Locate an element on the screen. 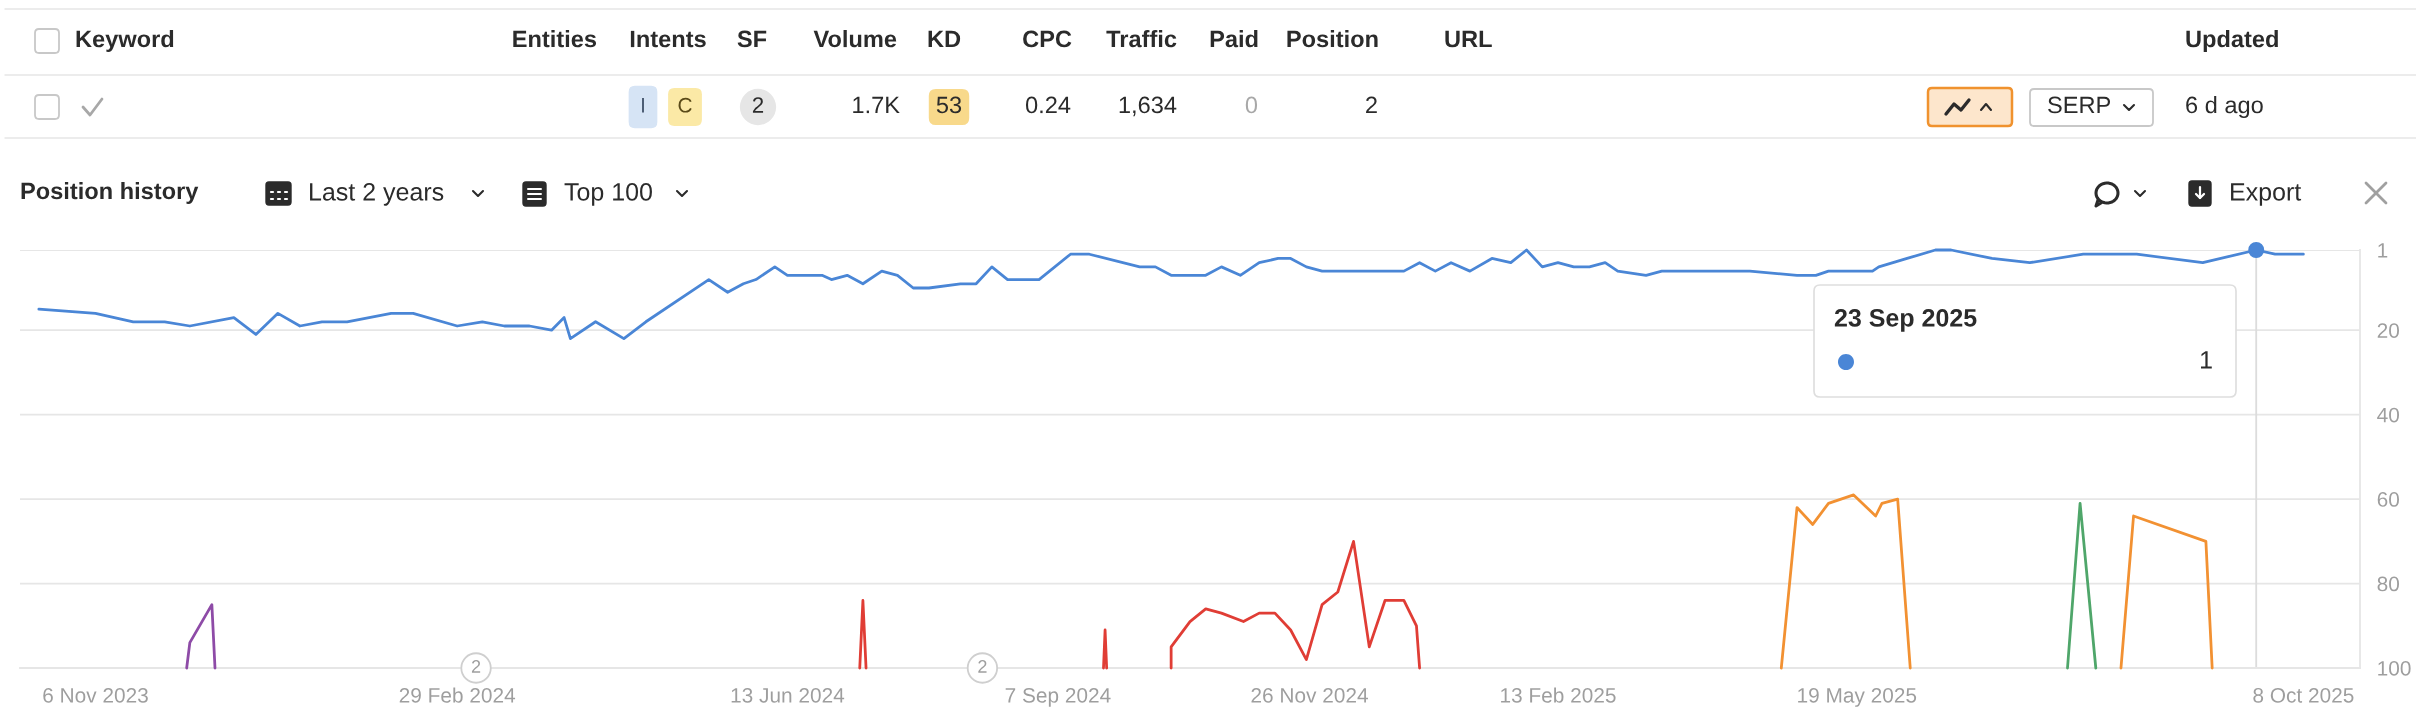 This screenshot has height=710, width=2416. text: 0 is located at coordinates (1251, 105).